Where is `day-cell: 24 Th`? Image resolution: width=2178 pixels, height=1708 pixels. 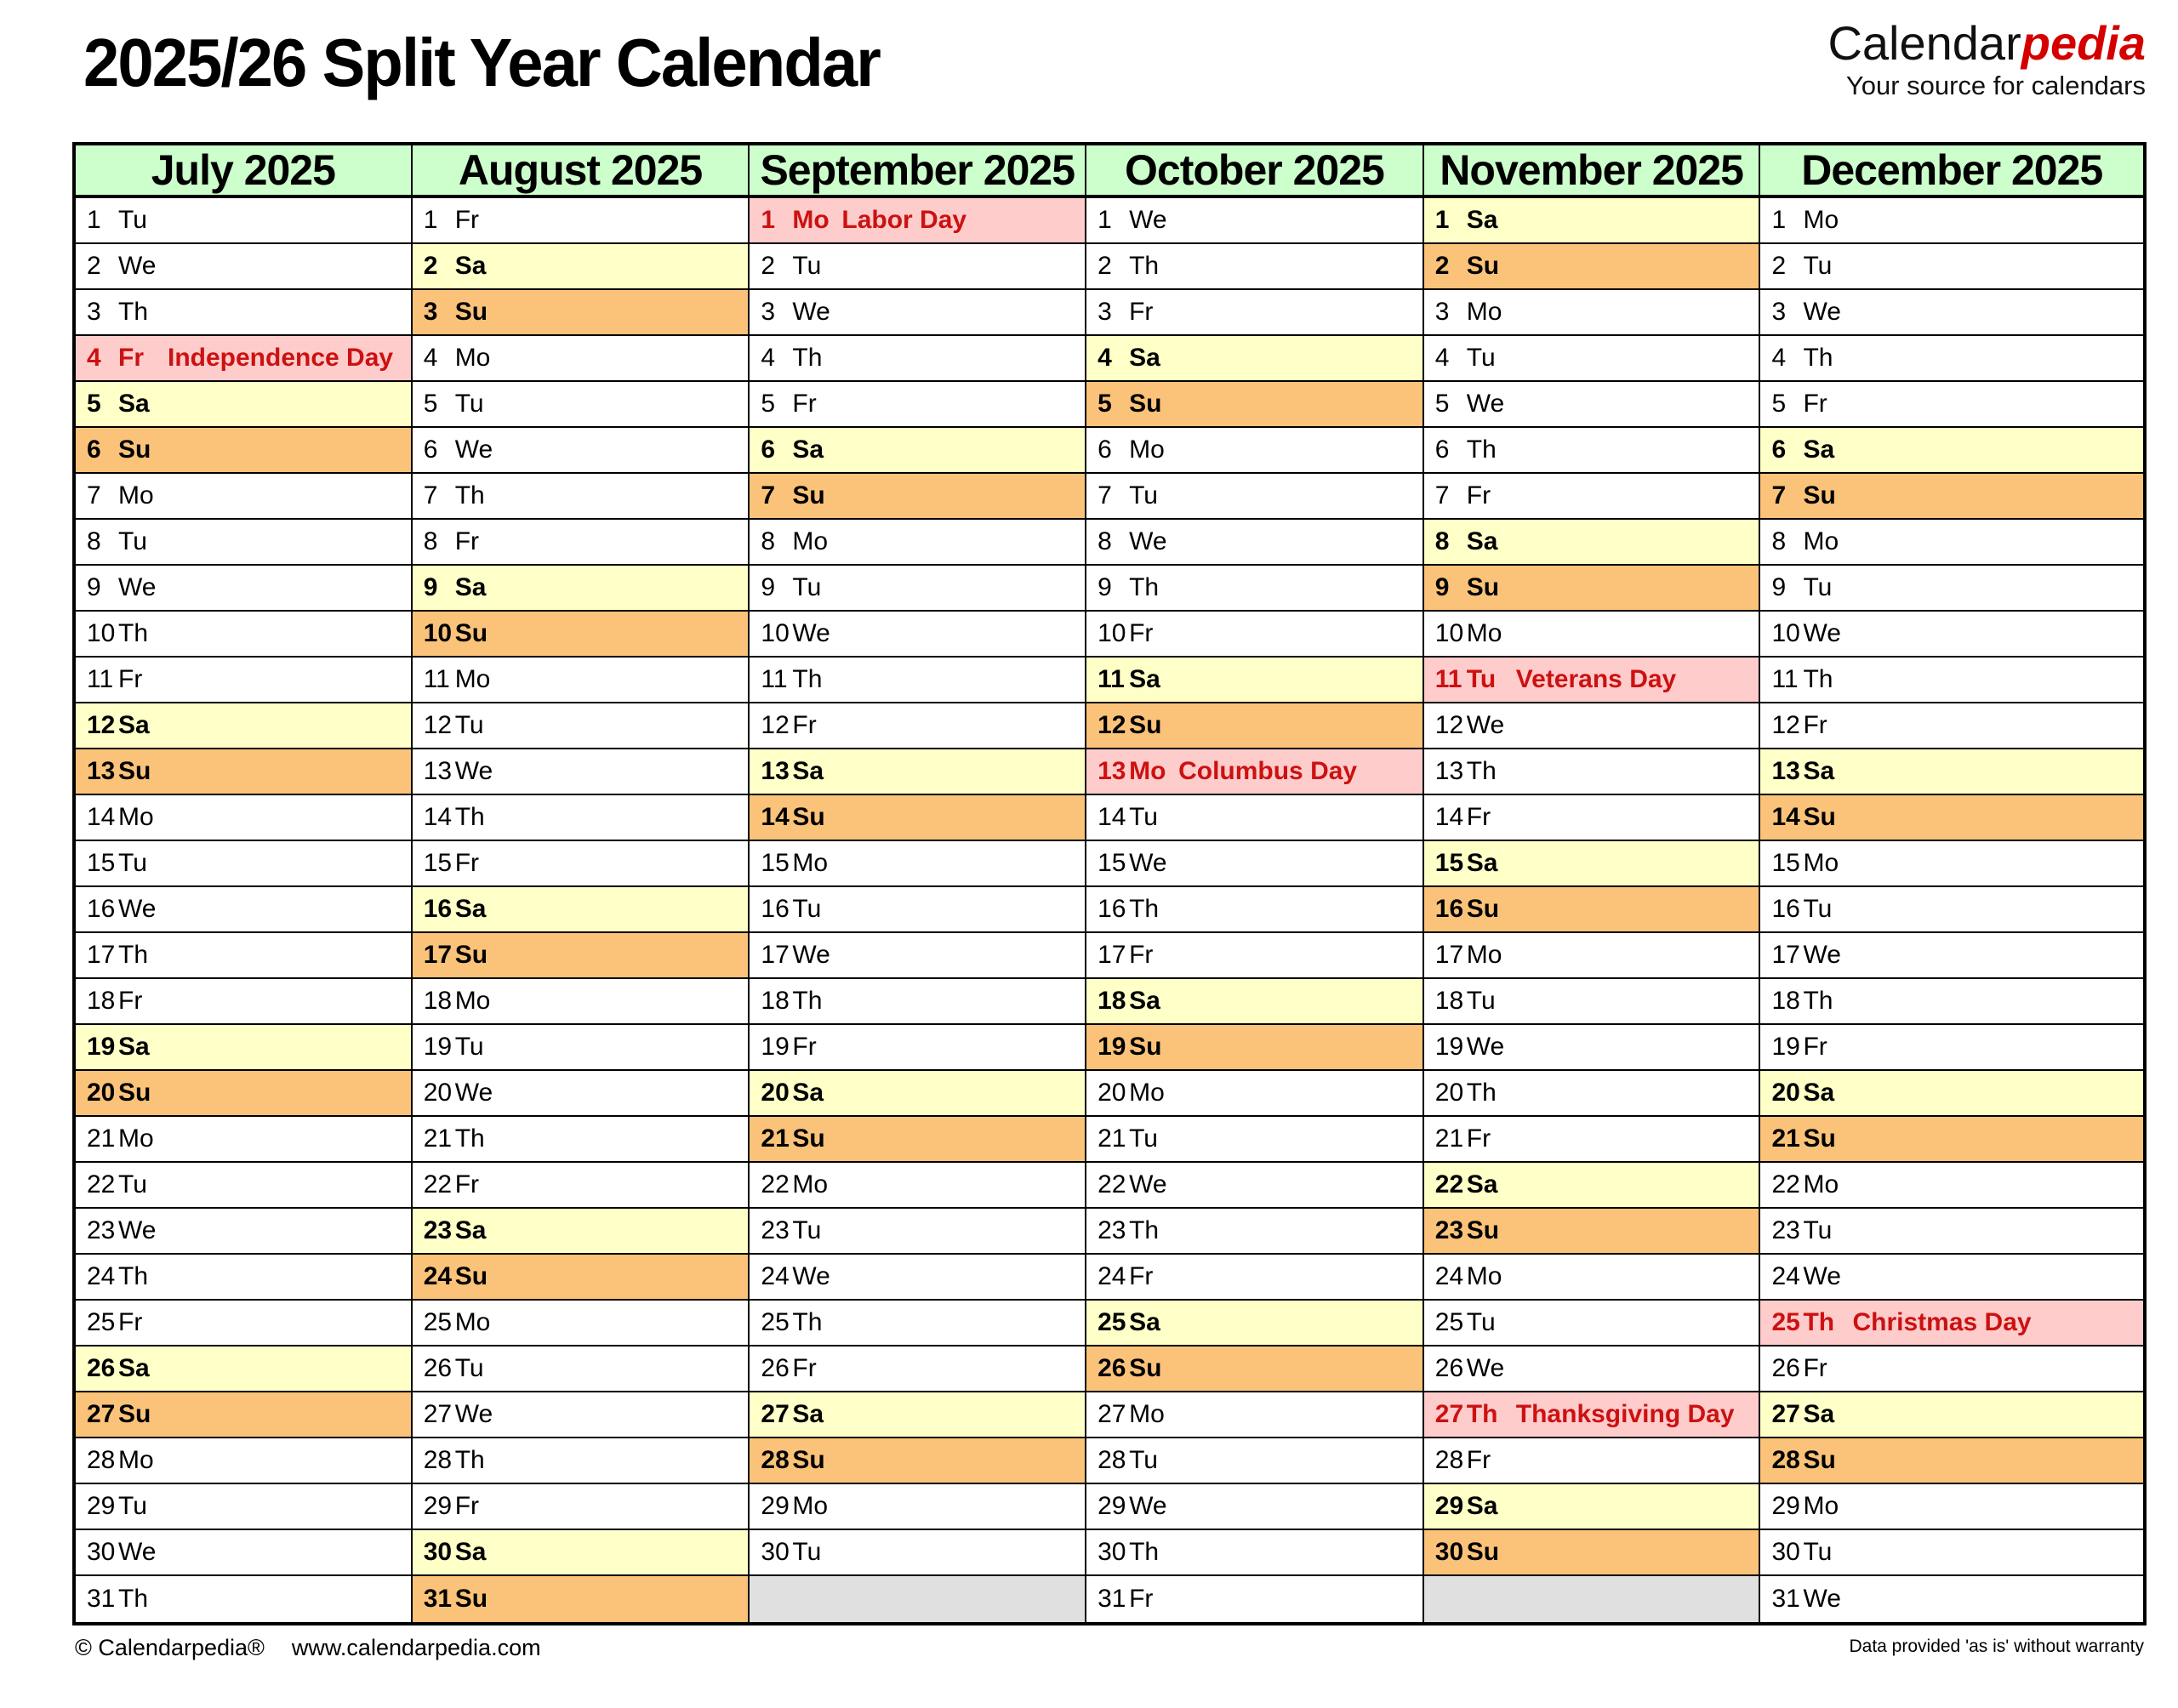
day-cell: 24 Th is located at coordinates (244, 1278).